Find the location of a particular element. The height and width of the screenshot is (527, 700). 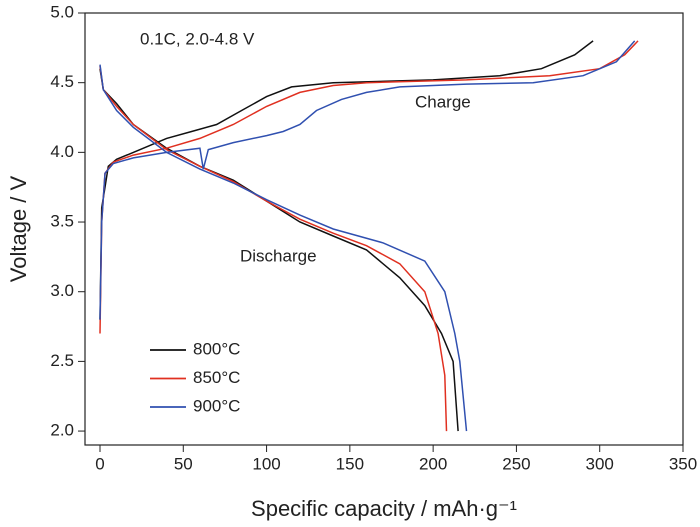

legend-label: 900°C is located at coordinates (216, 405).